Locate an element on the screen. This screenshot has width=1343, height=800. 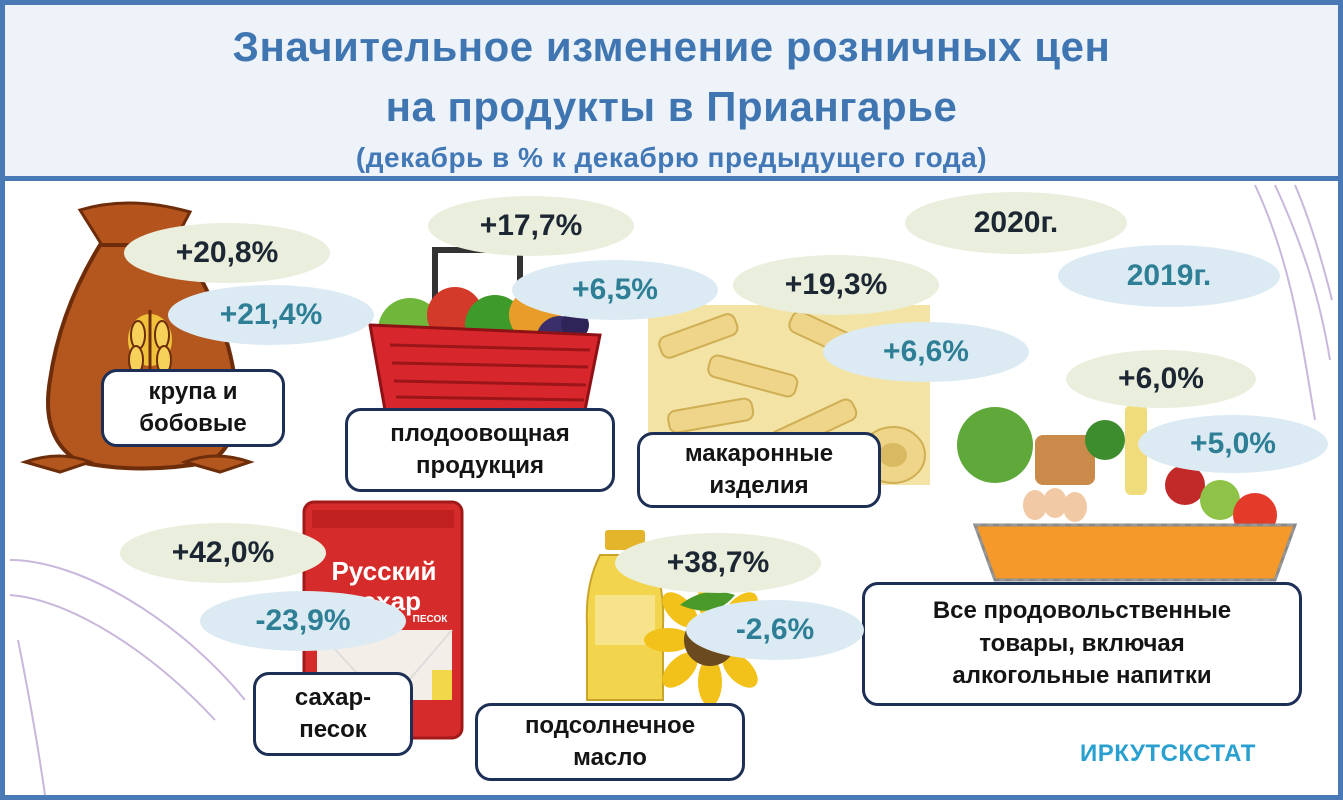
pasta-label: макаронные изделия is located at coordinates (759, 470).